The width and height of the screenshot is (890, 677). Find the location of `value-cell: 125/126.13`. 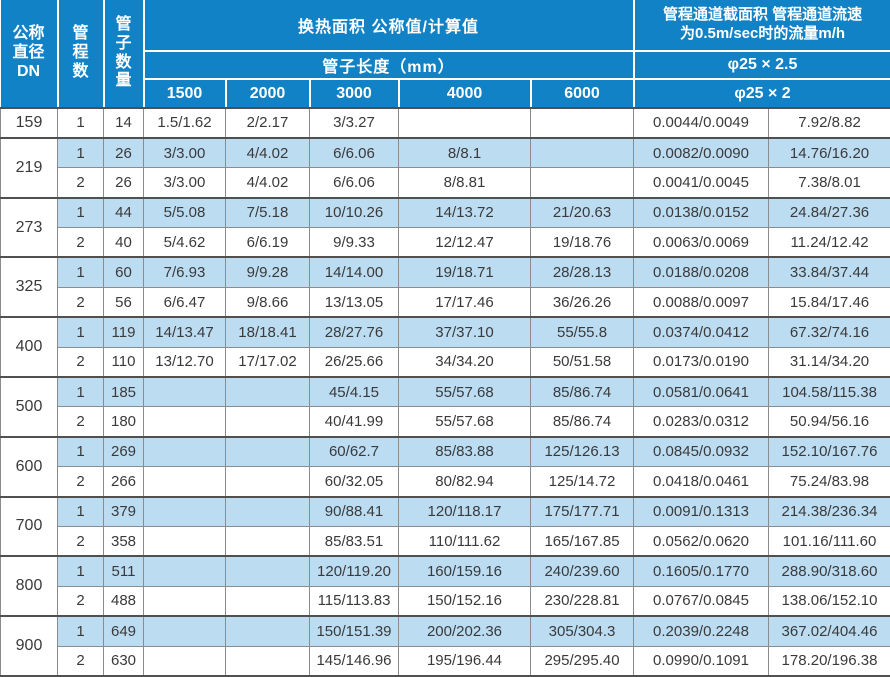

value-cell: 125/126.13 is located at coordinates (582, 451).